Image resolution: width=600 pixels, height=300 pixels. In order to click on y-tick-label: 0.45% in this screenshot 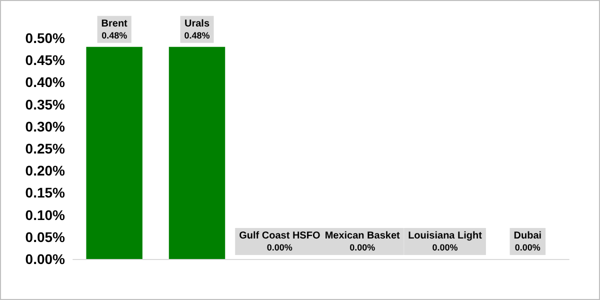, I will do `click(45, 60)`.